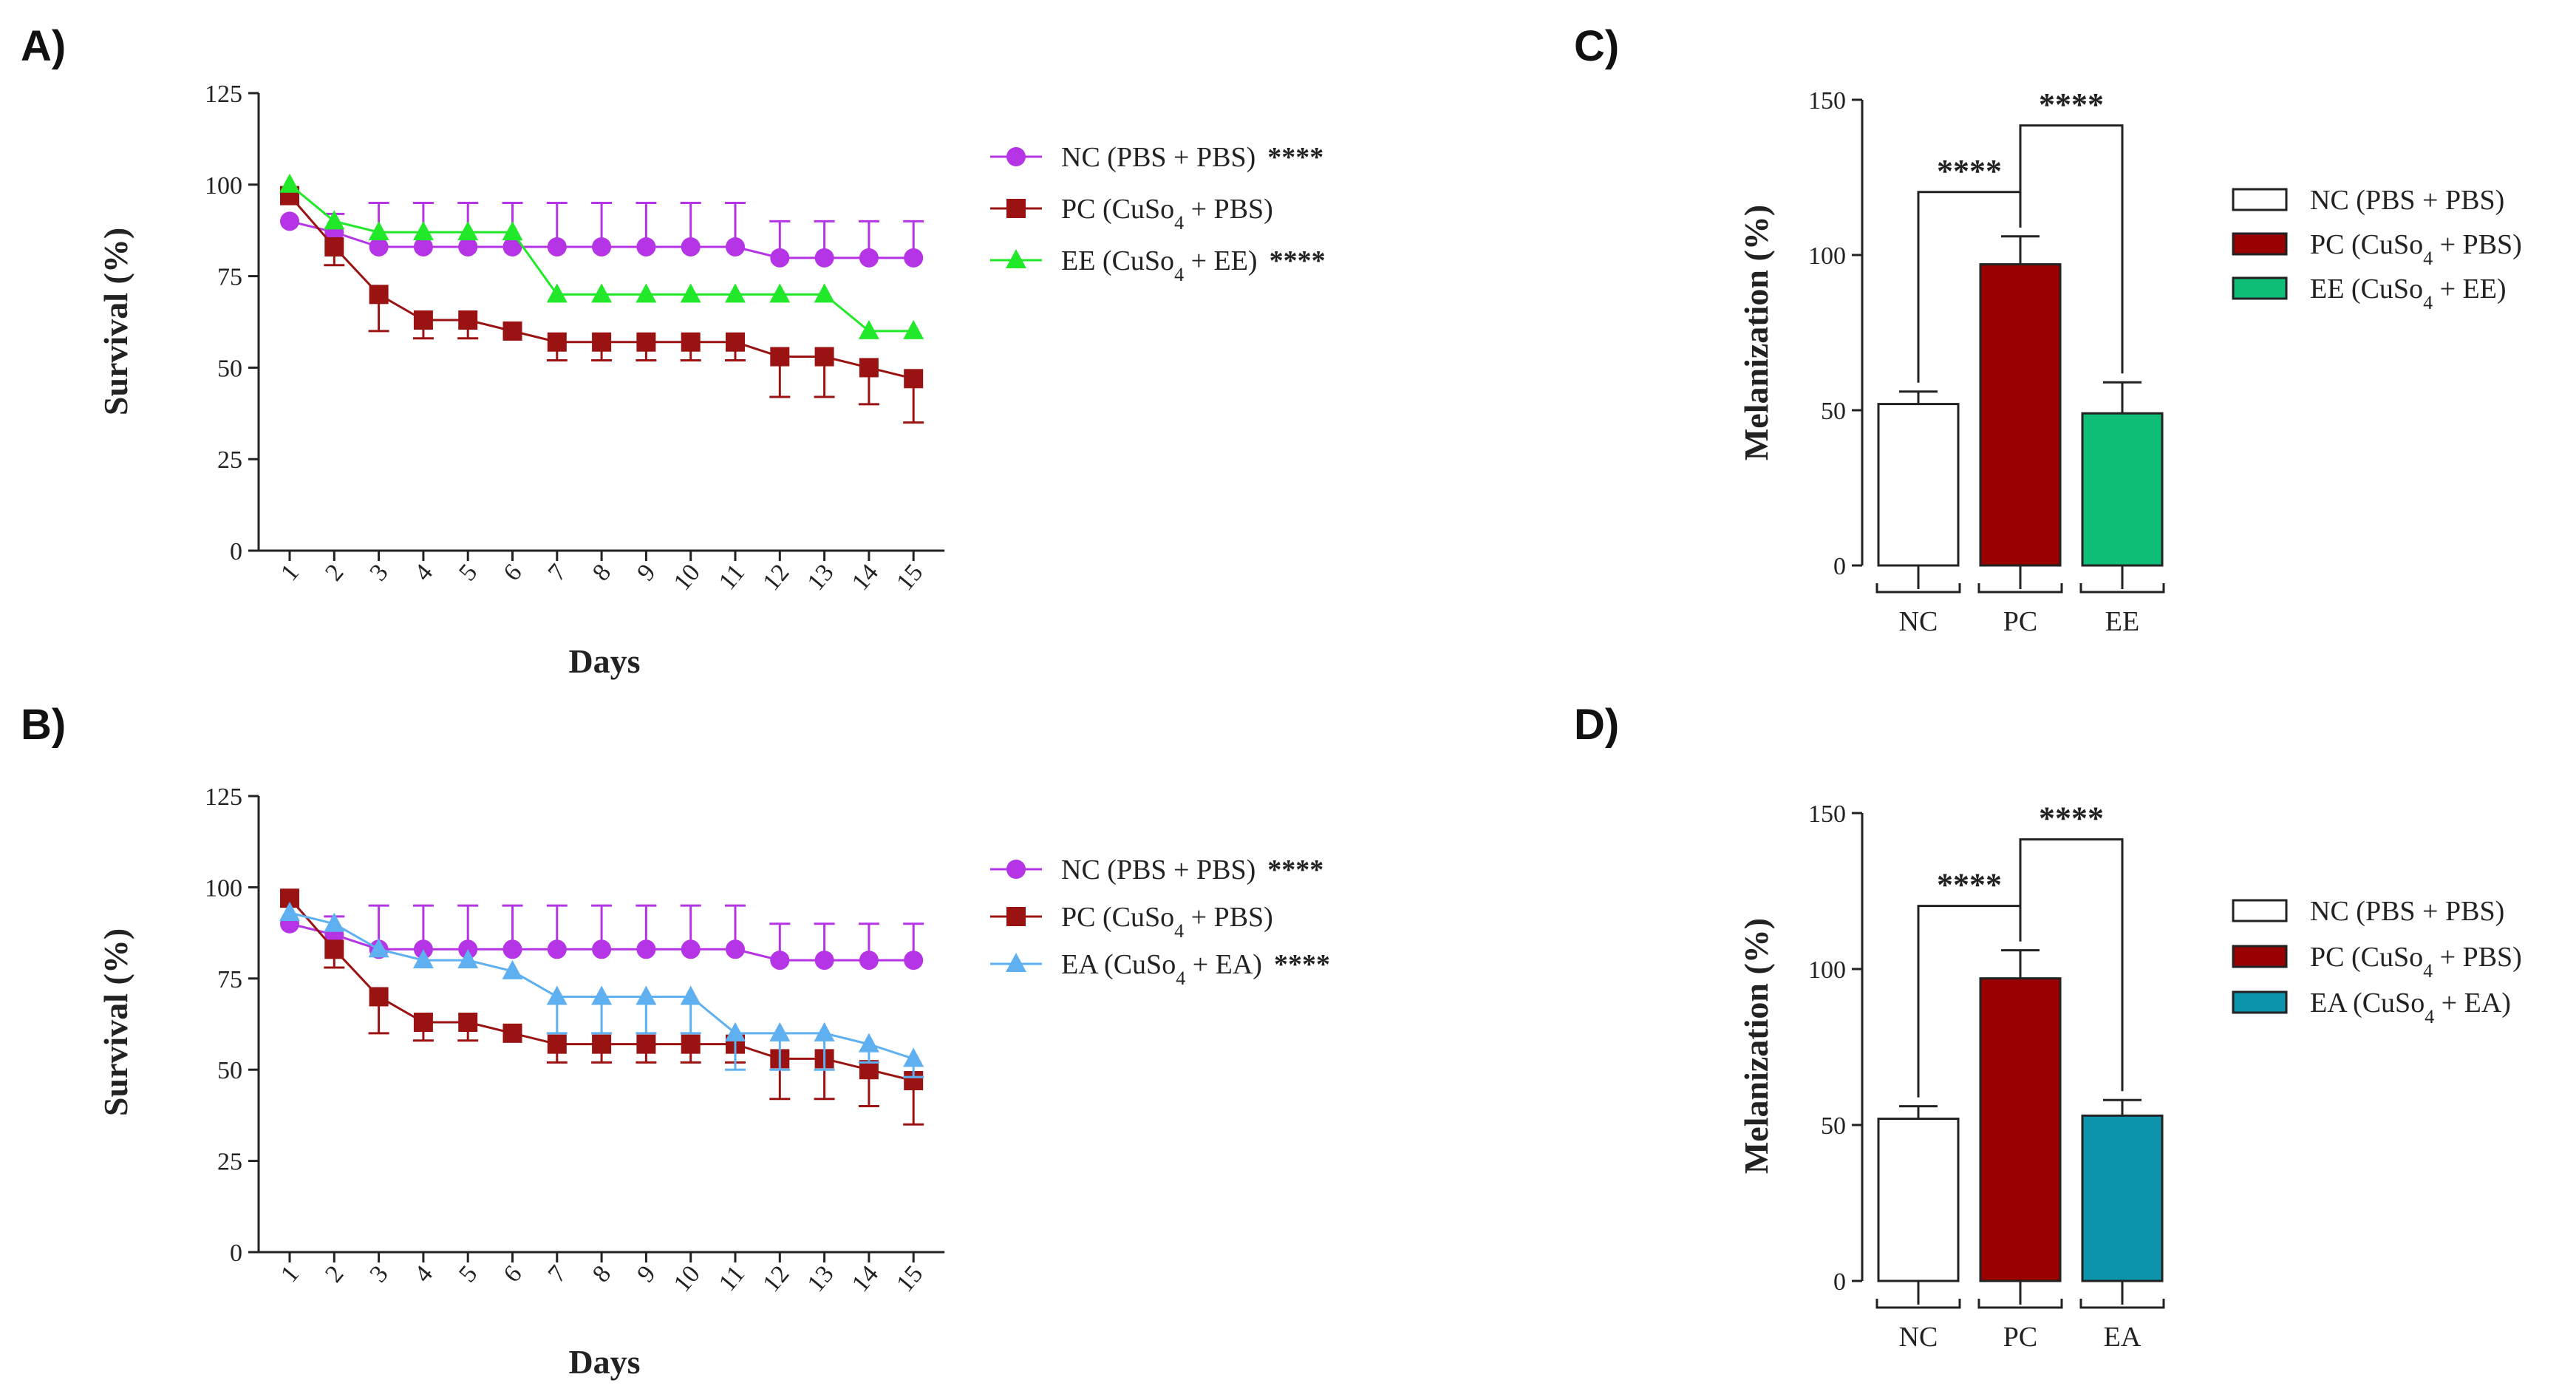  I want to click on x-tick-label: 4, so click(423, 572).